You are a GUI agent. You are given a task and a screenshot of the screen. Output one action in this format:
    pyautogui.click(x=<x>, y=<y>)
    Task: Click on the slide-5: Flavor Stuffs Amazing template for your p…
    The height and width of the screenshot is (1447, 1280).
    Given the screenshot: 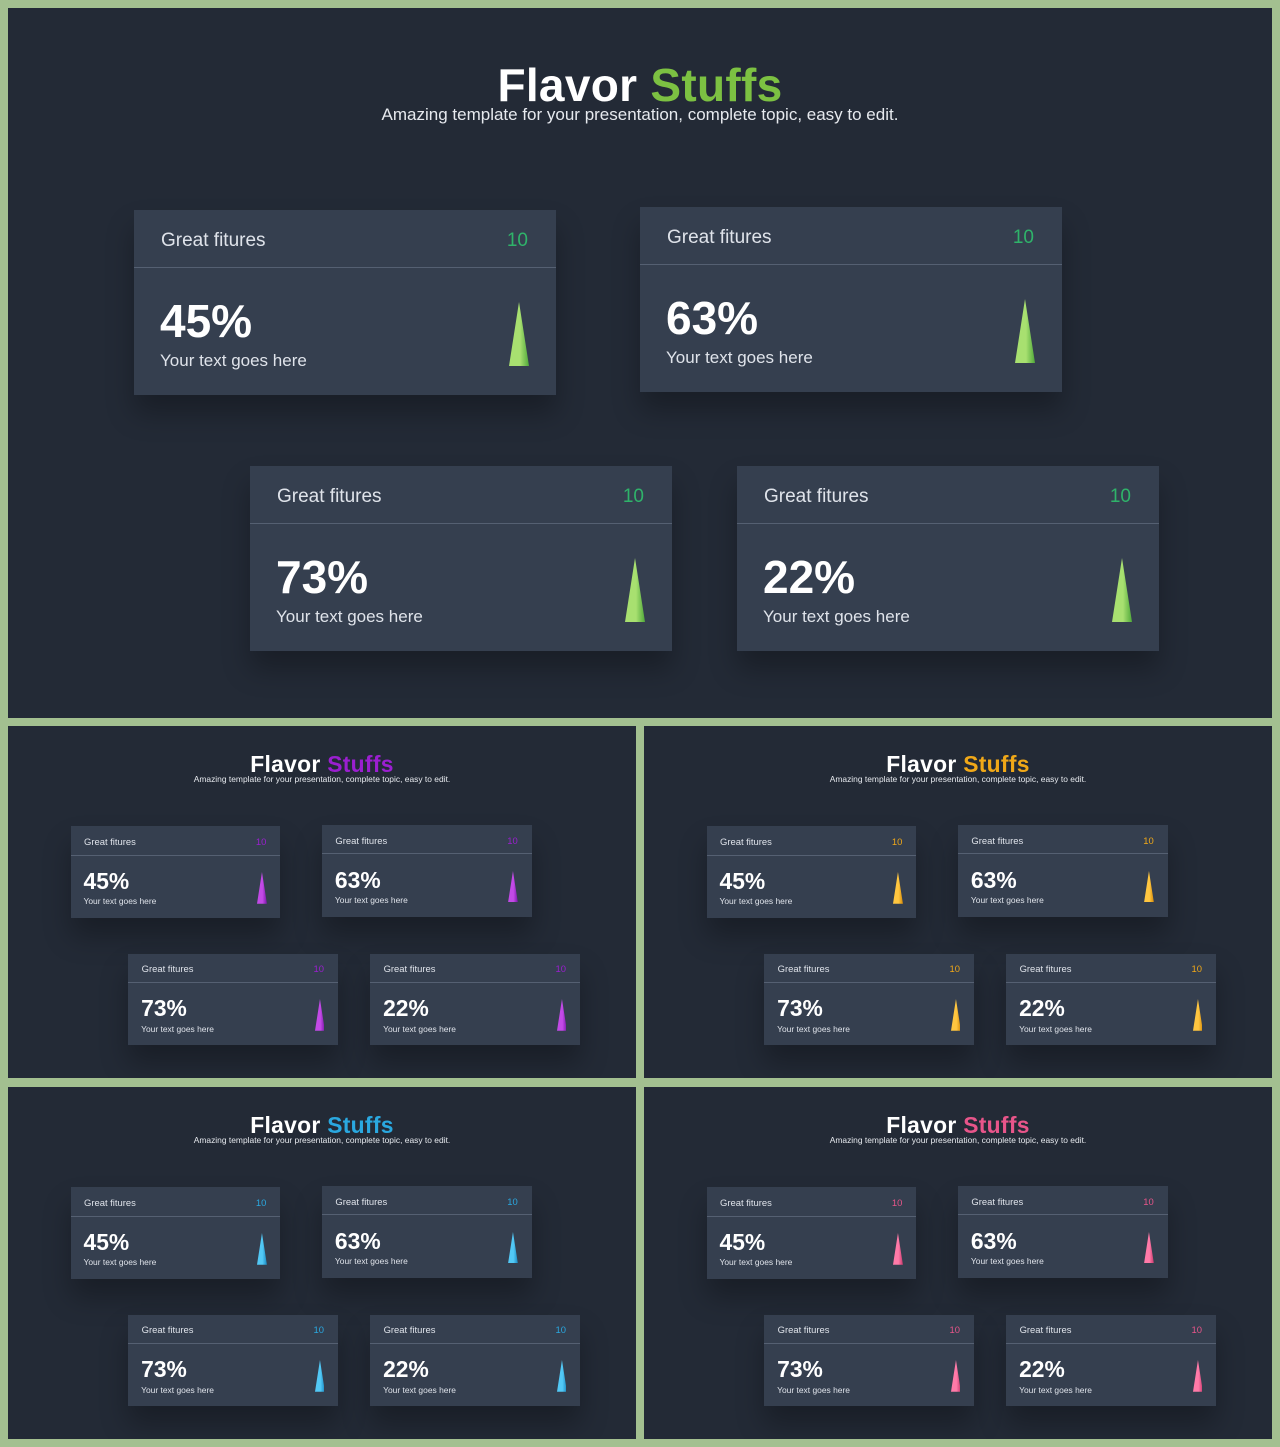 What is the action you would take?
    pyautogui.click(x=958, y=1263)
    